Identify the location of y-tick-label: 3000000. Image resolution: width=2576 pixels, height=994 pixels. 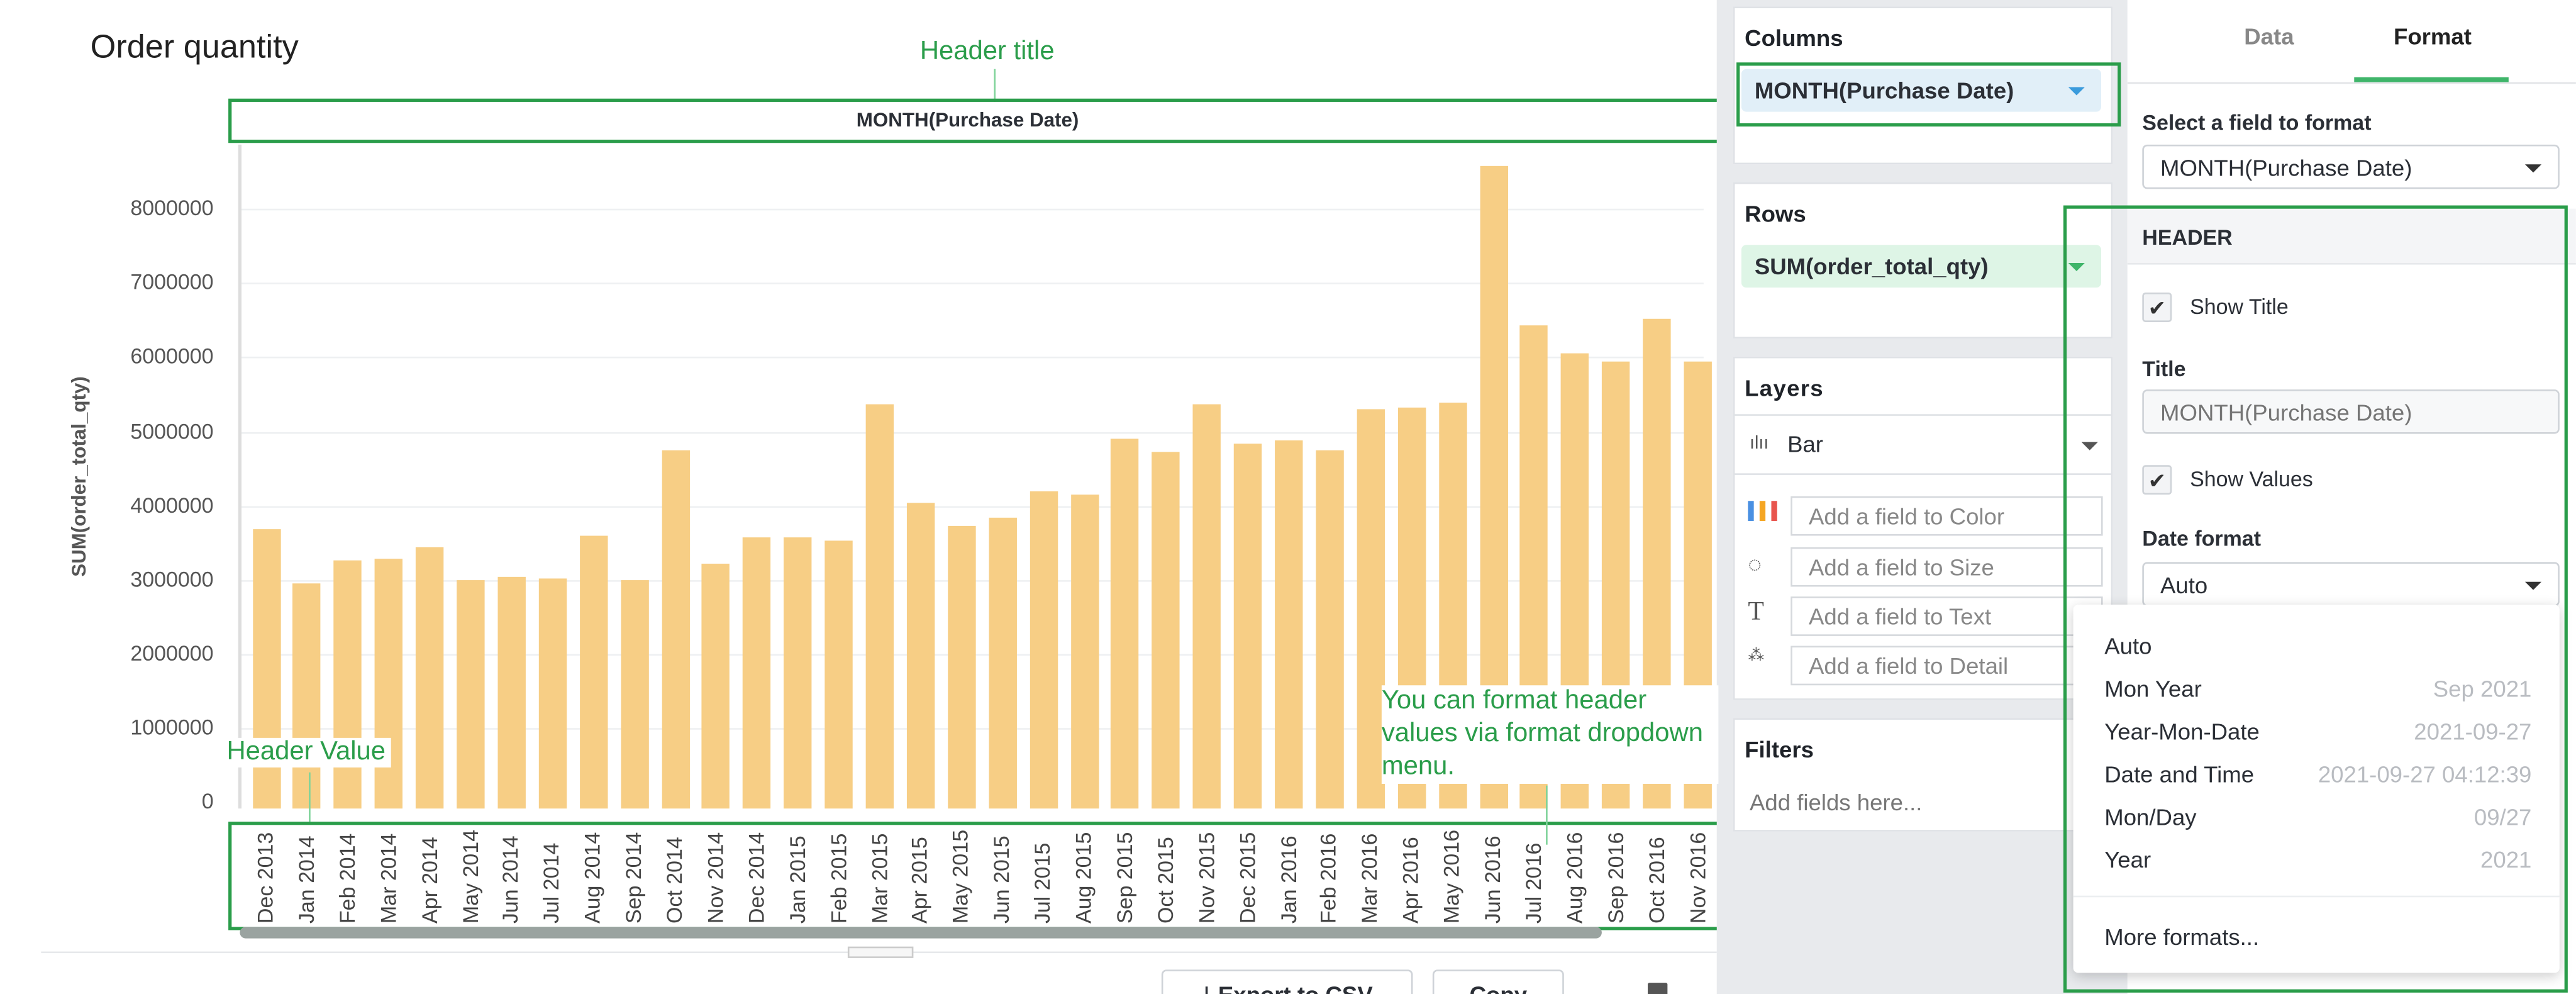
(172, 578).